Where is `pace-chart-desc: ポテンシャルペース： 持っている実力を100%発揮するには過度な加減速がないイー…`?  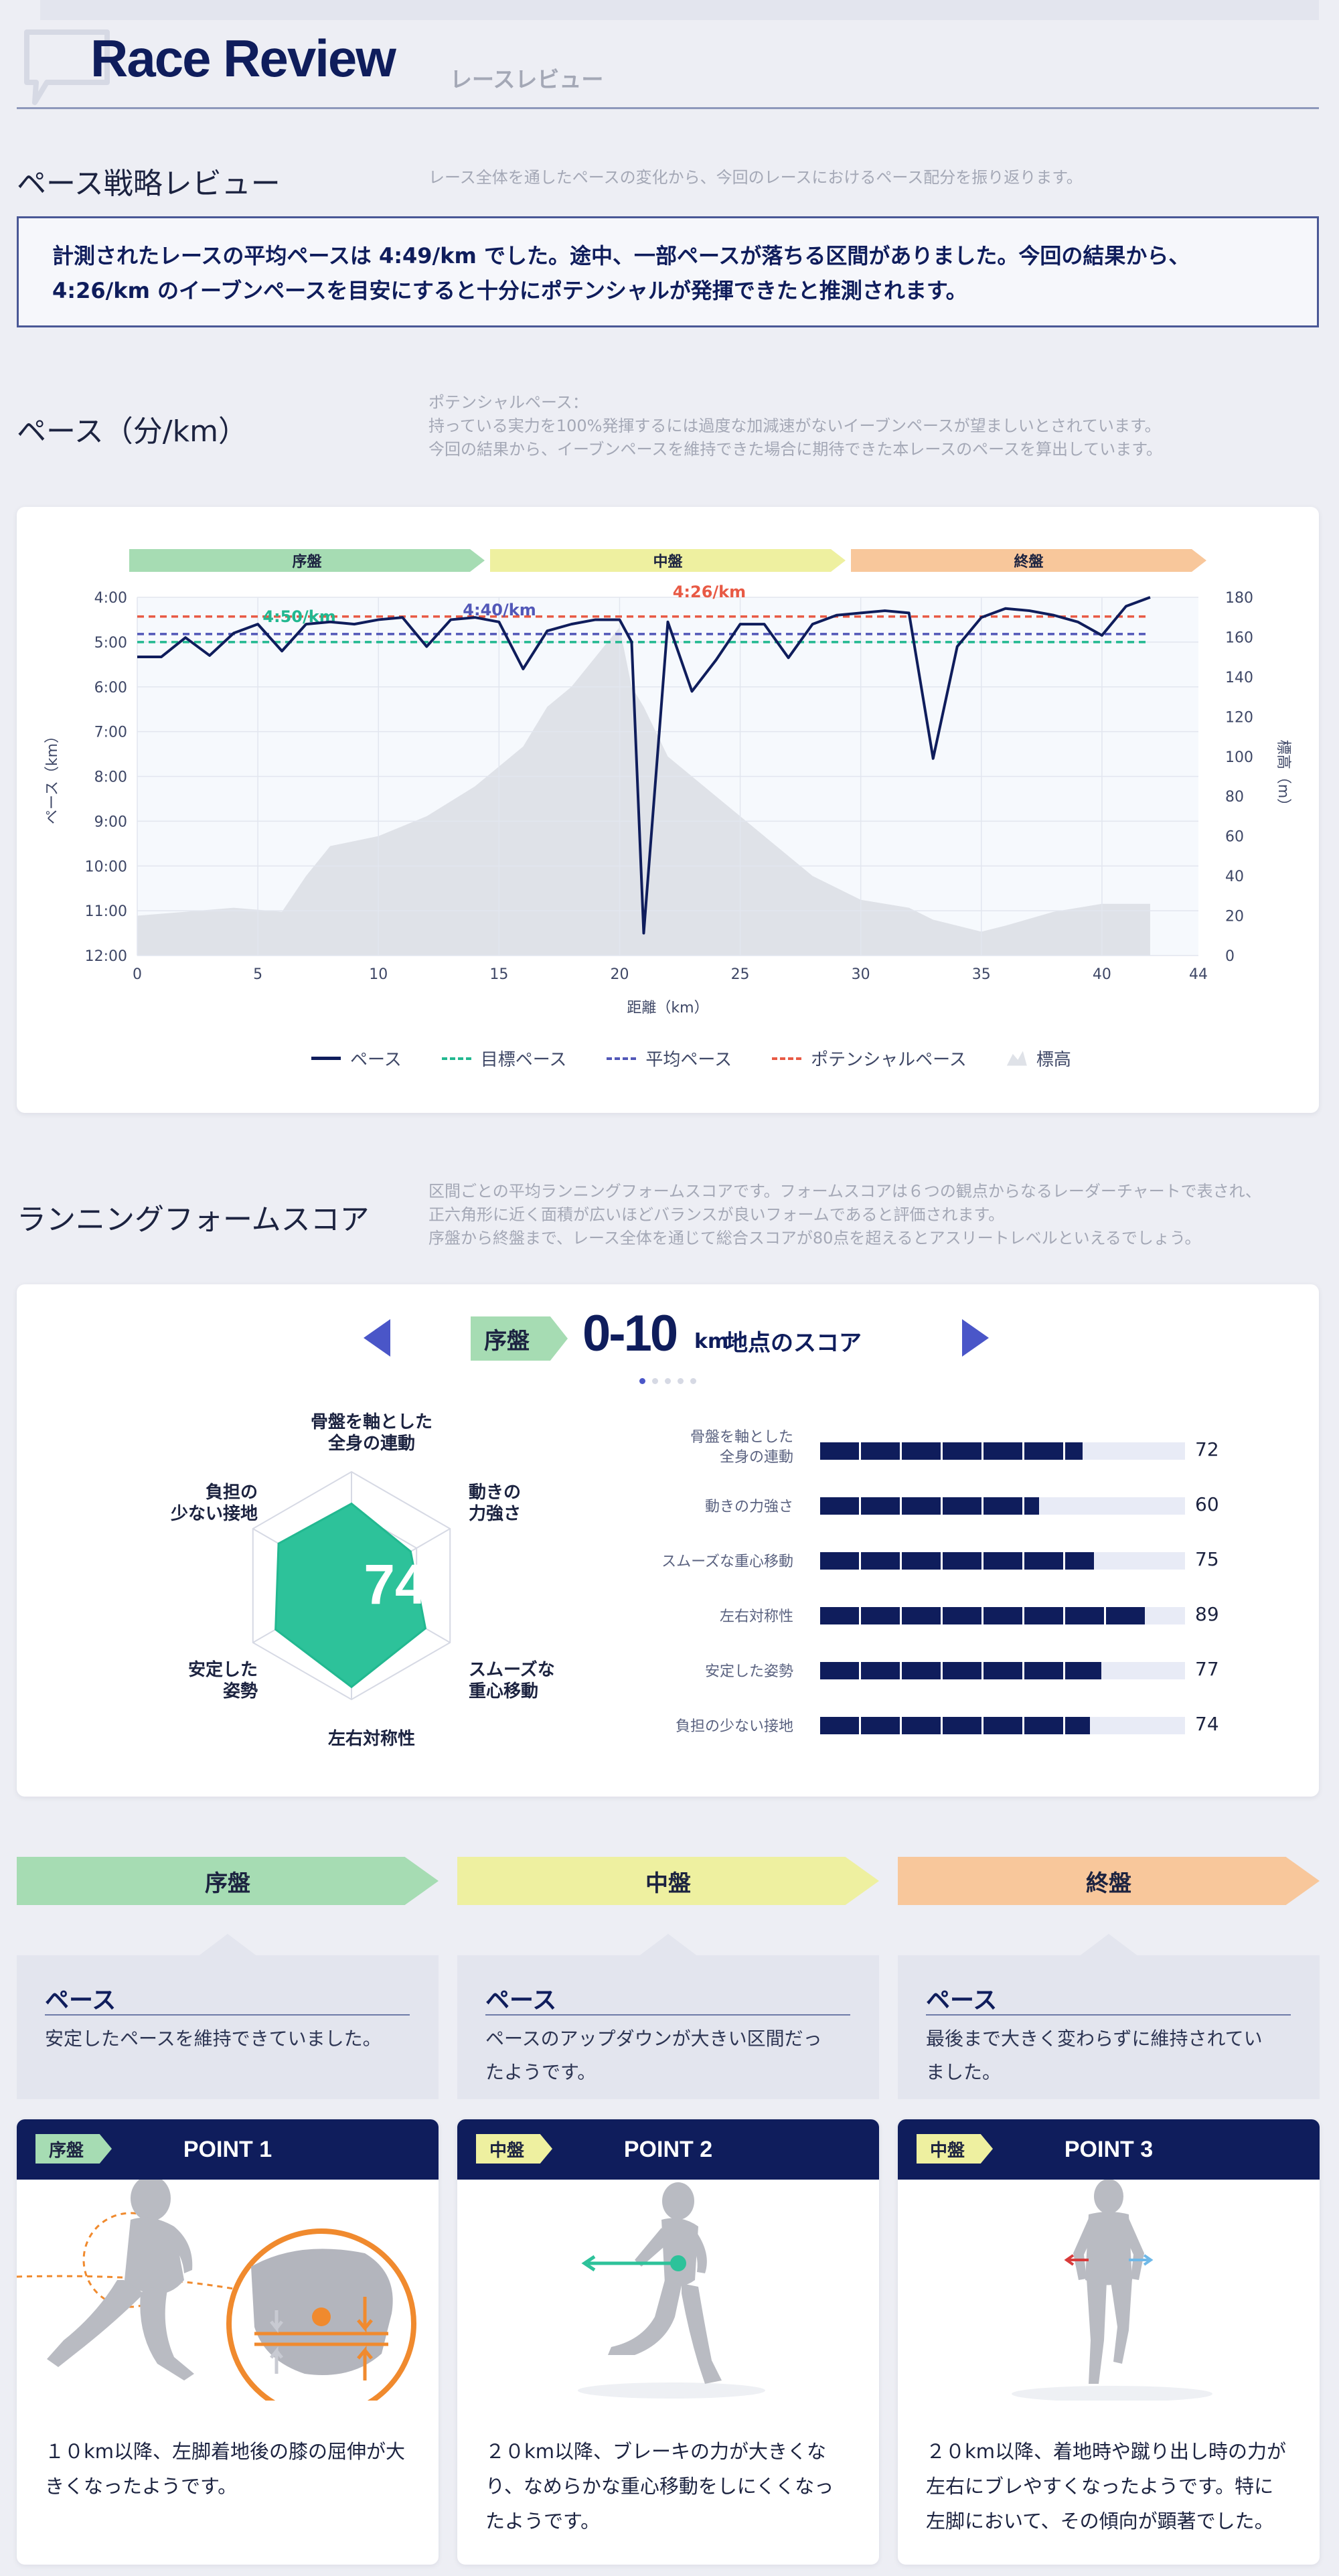 pace-chart-desc: ポテンシャルペース： 持っている実力を100%発揮するには過度な加減速がないイー… is located at coordinates (795, 426).